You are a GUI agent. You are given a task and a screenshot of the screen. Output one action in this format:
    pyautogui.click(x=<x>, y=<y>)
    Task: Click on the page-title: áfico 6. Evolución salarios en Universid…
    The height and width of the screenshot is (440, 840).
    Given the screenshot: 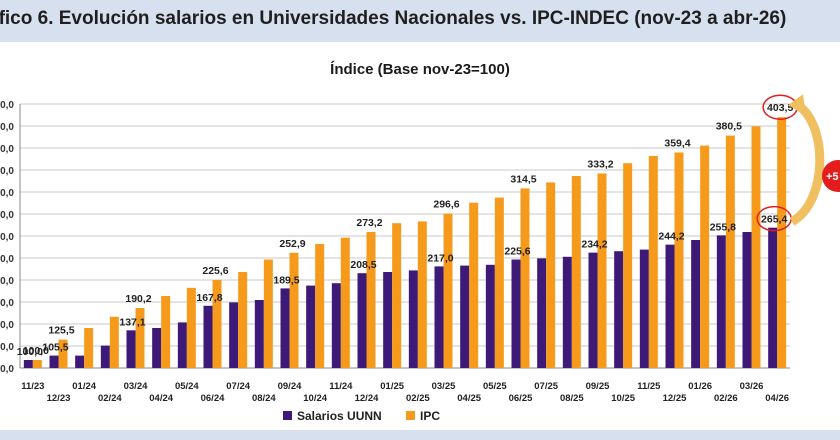 What is the action you would take?
    pyautogui.click(x=393, y=18)
    